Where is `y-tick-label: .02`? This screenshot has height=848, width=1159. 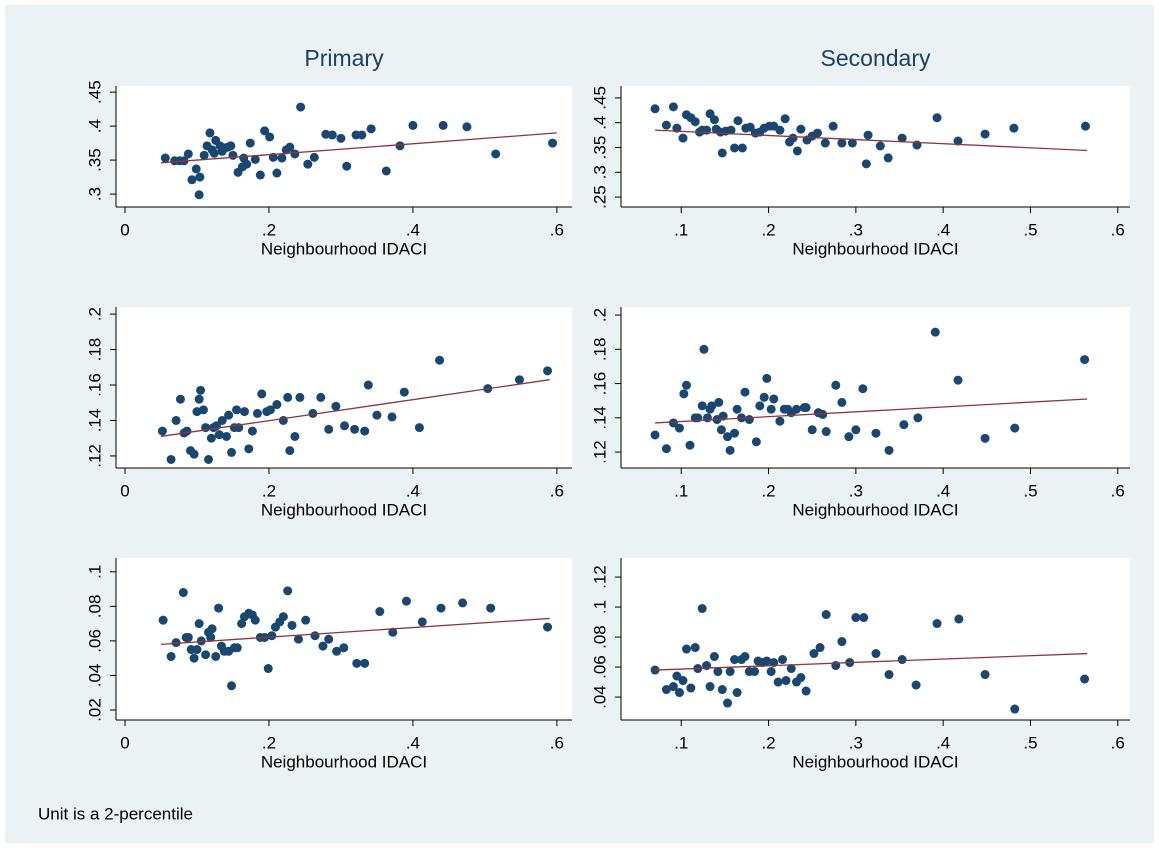
y-tick-label: .02 is located at coordinates (94, 710).